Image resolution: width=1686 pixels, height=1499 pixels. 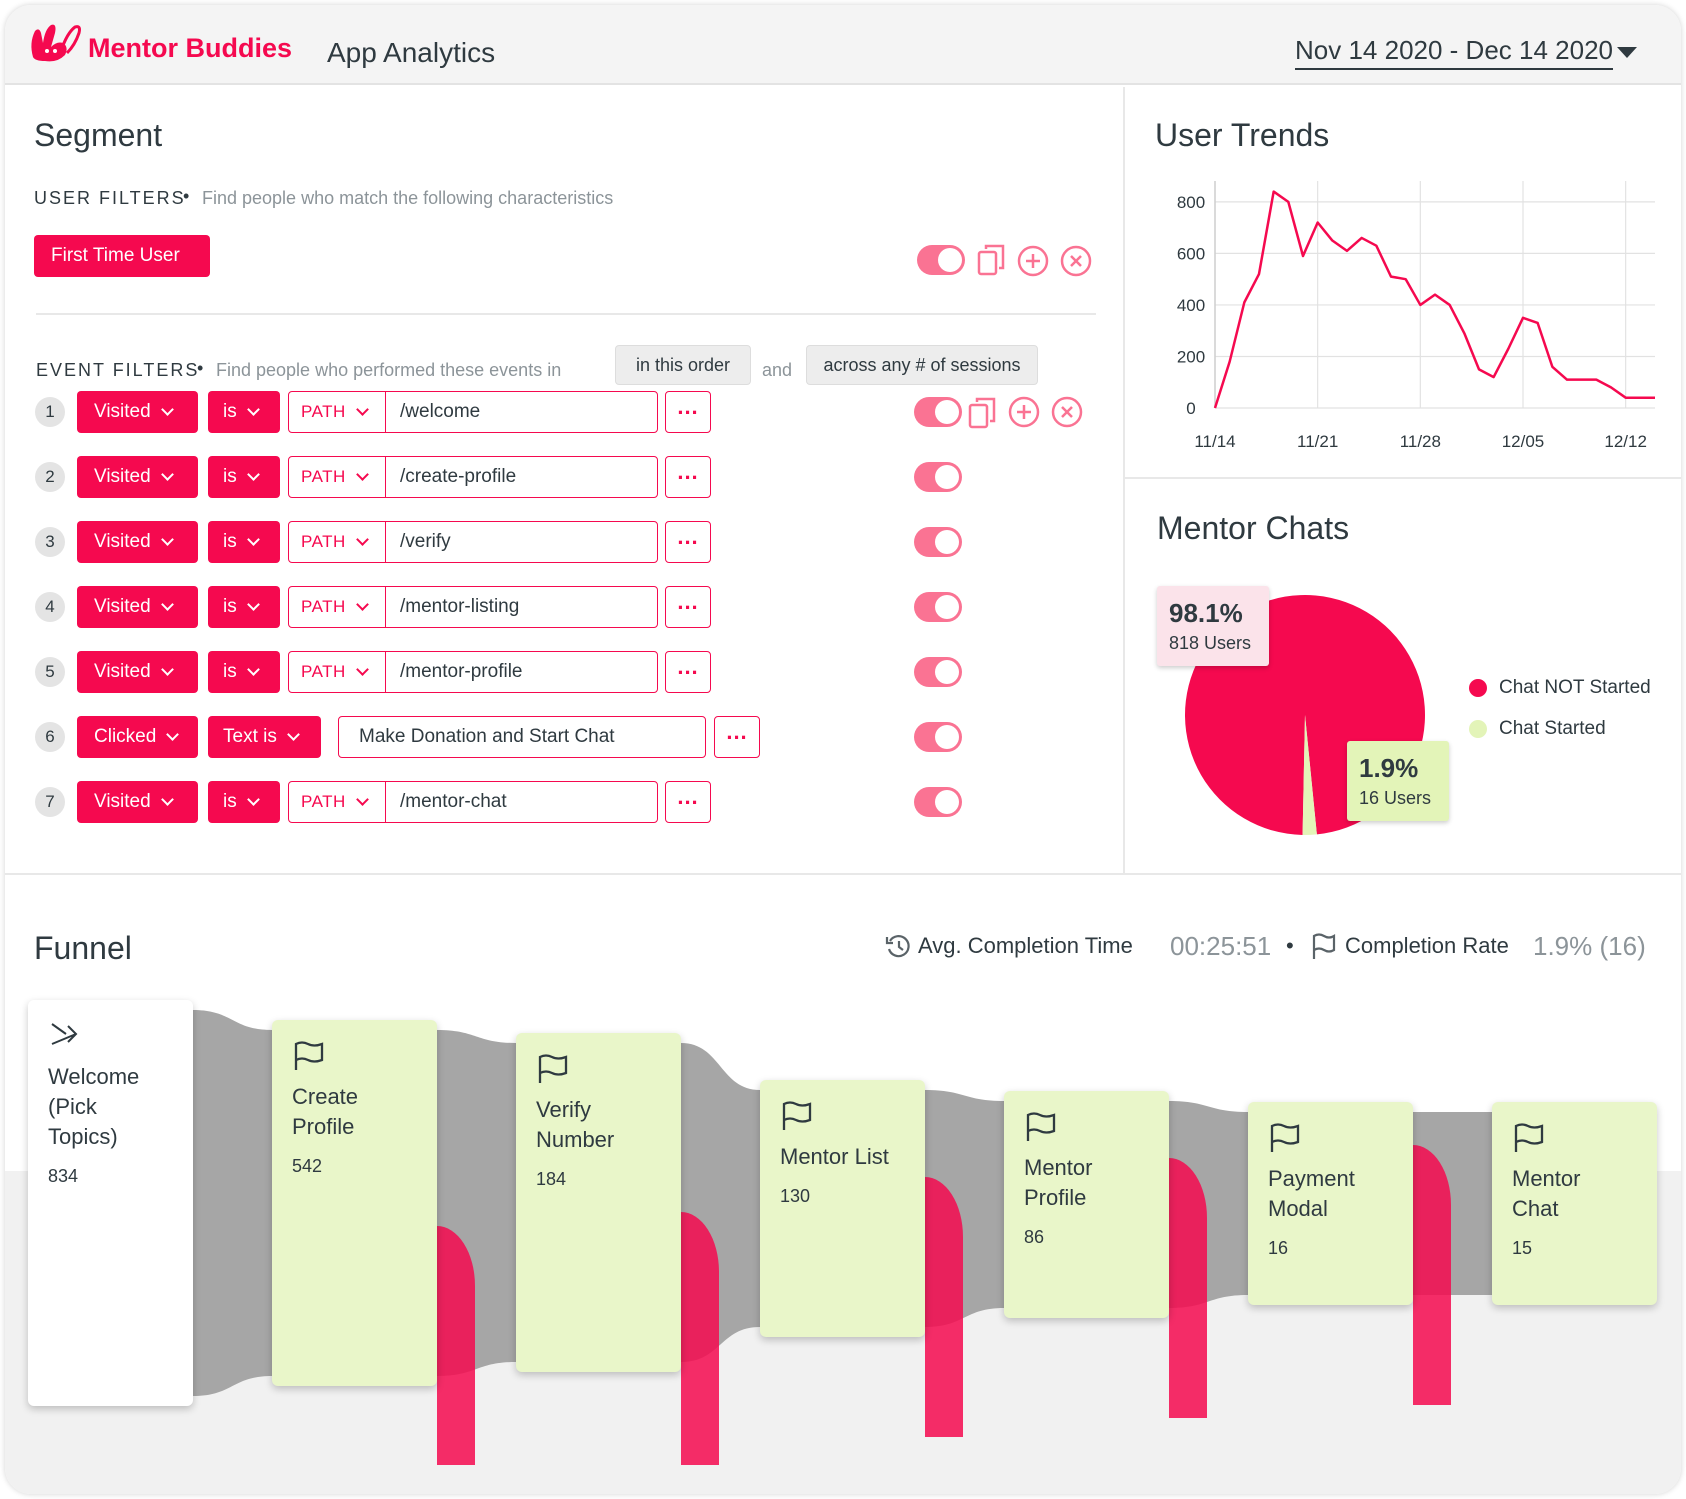 I want to click on date-range-picker: Nov 14 2020 - Dec 14 2020, so click(x=1454, y=52).